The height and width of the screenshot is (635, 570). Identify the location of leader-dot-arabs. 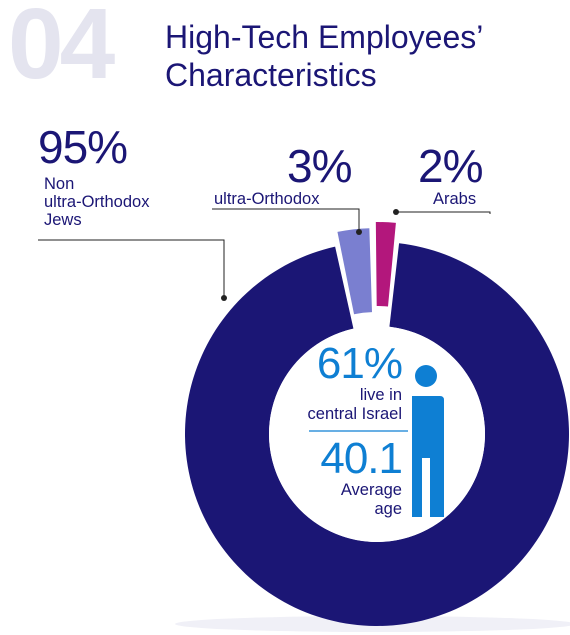
(396, 212).